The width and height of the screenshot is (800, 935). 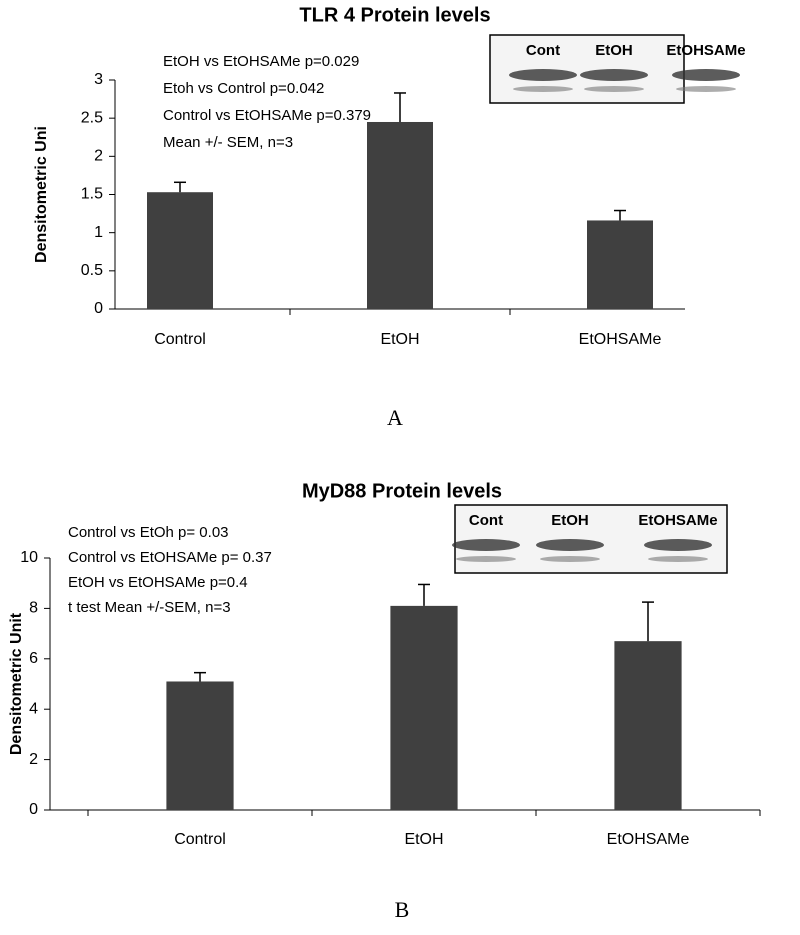 I want to click on y-tick-label: 4, so click(x=33, y=708).